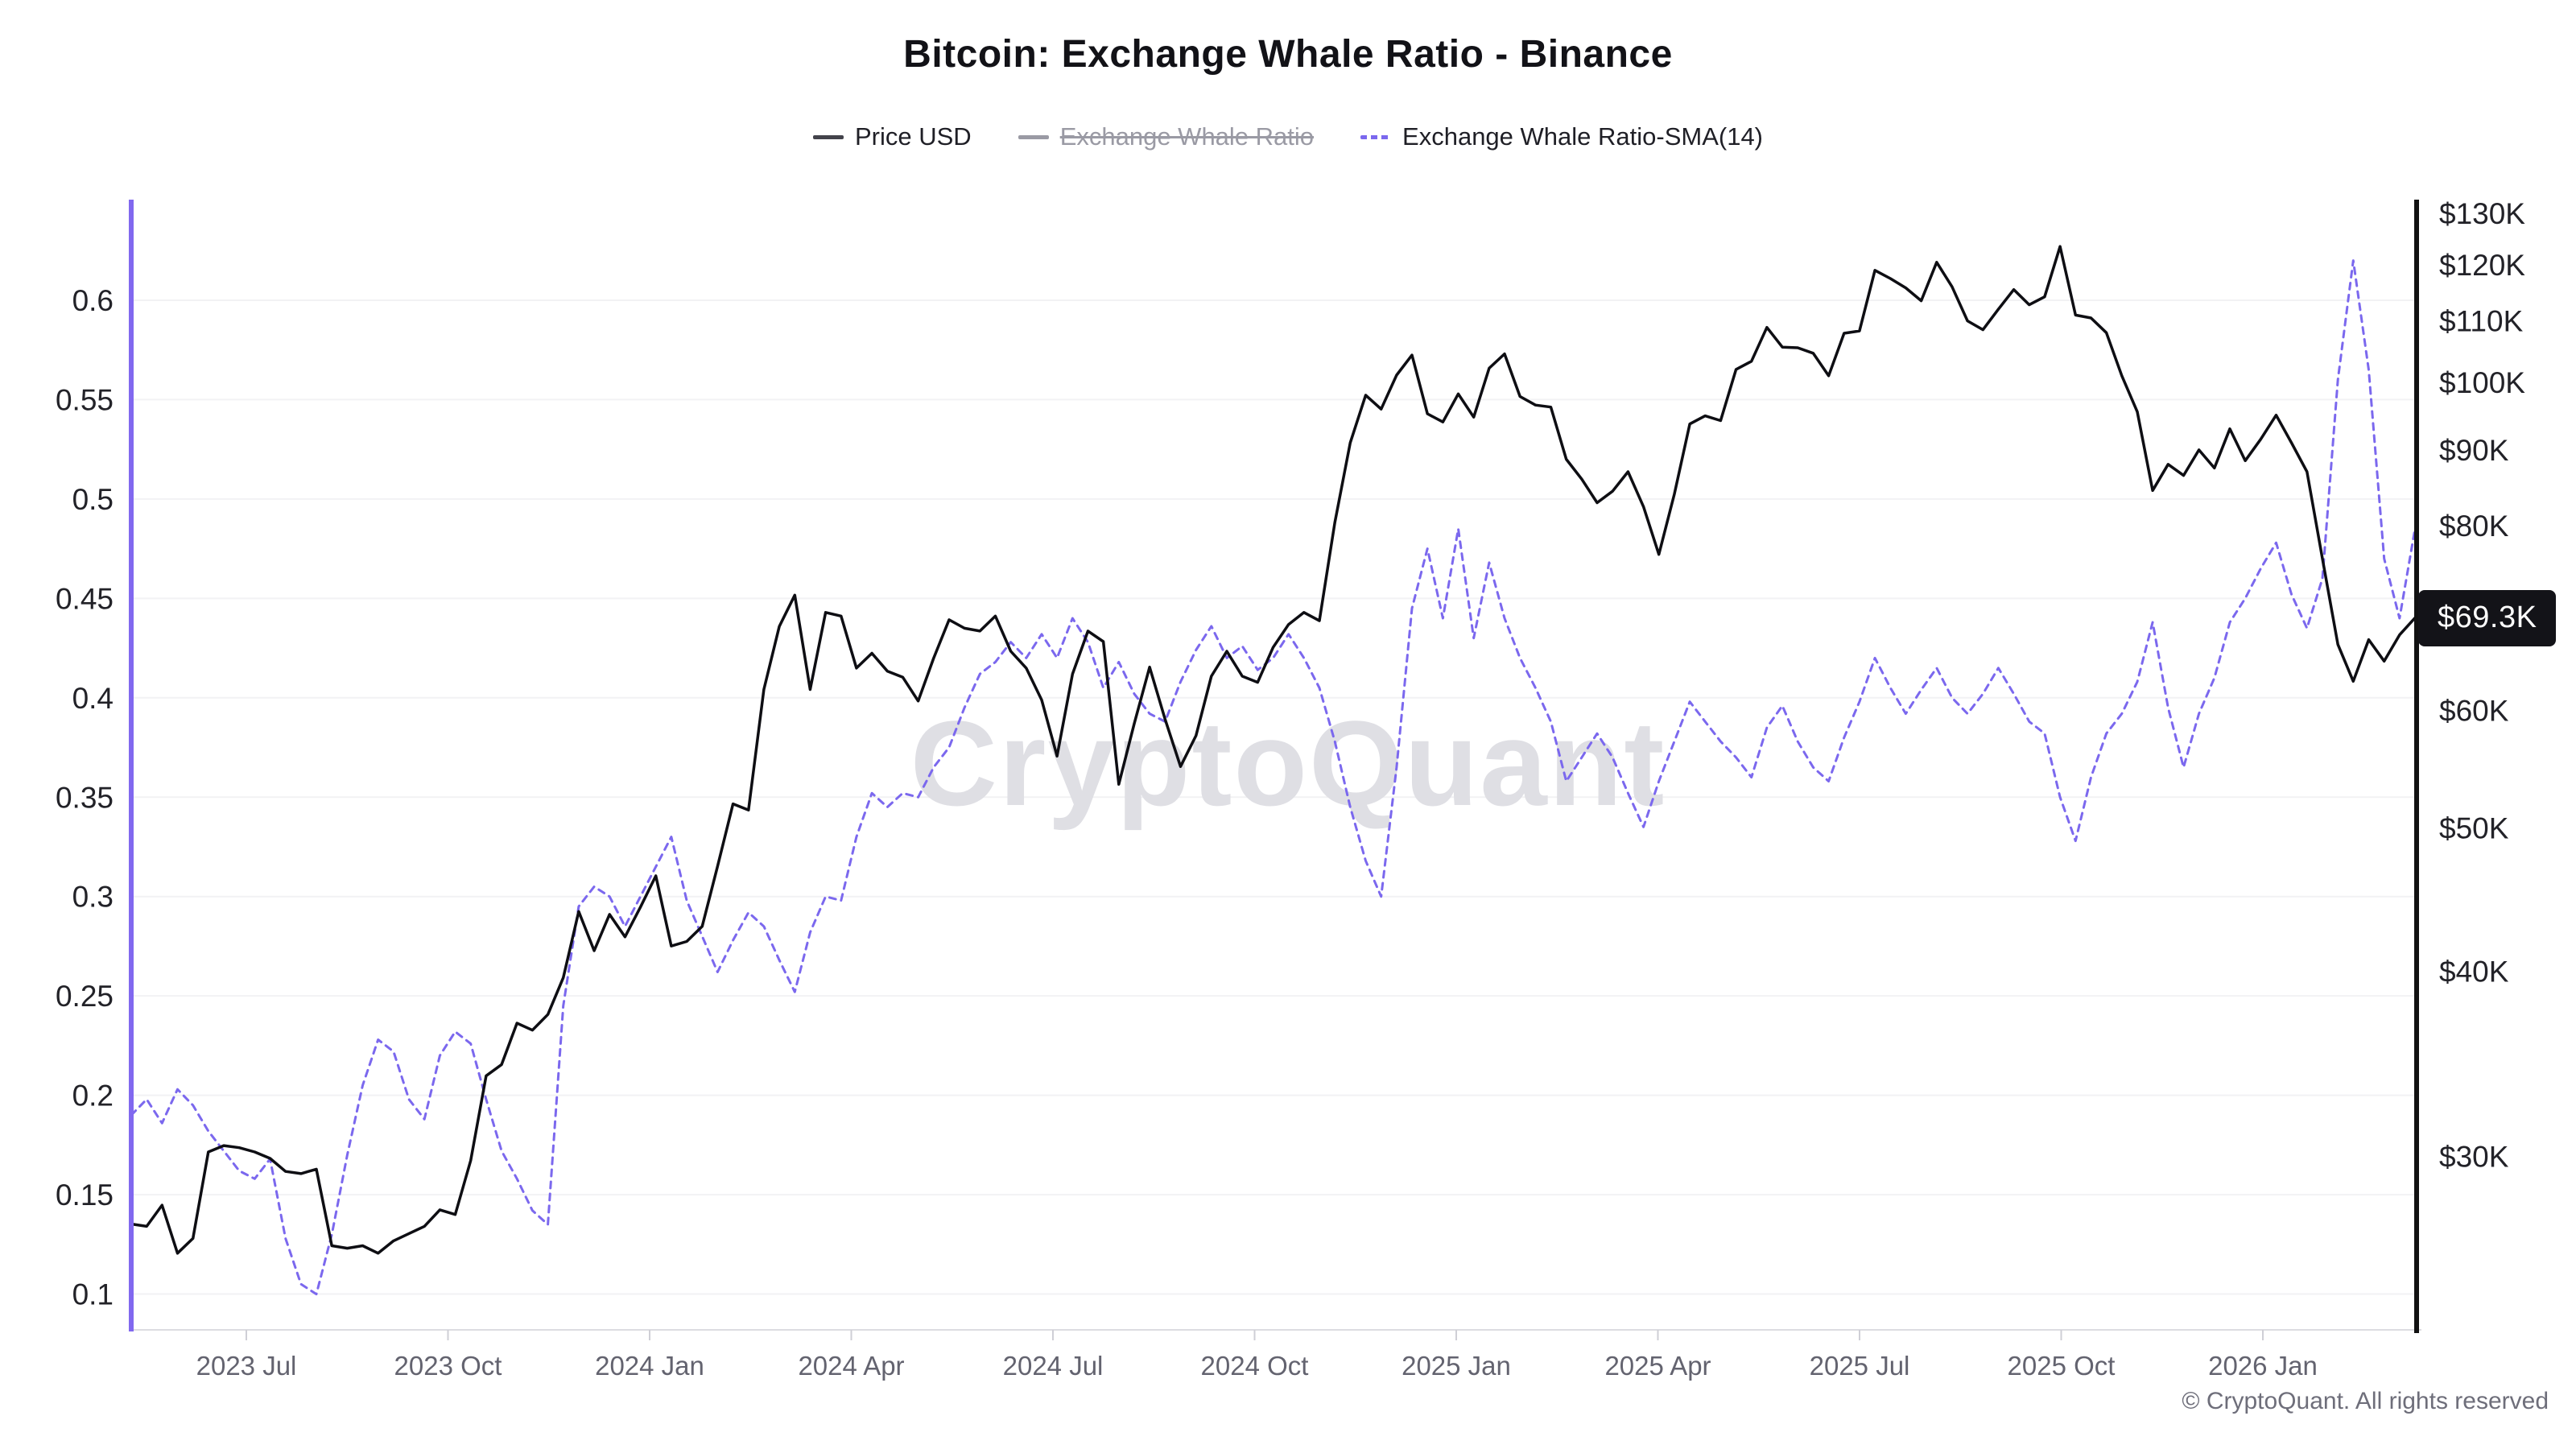 The width and height of the screenshot is (2576, 1449). What do you see at coordinates (828, 136) in the screenshot?
I see `price-line-swatch-icon` at bounding box center [828, 136].